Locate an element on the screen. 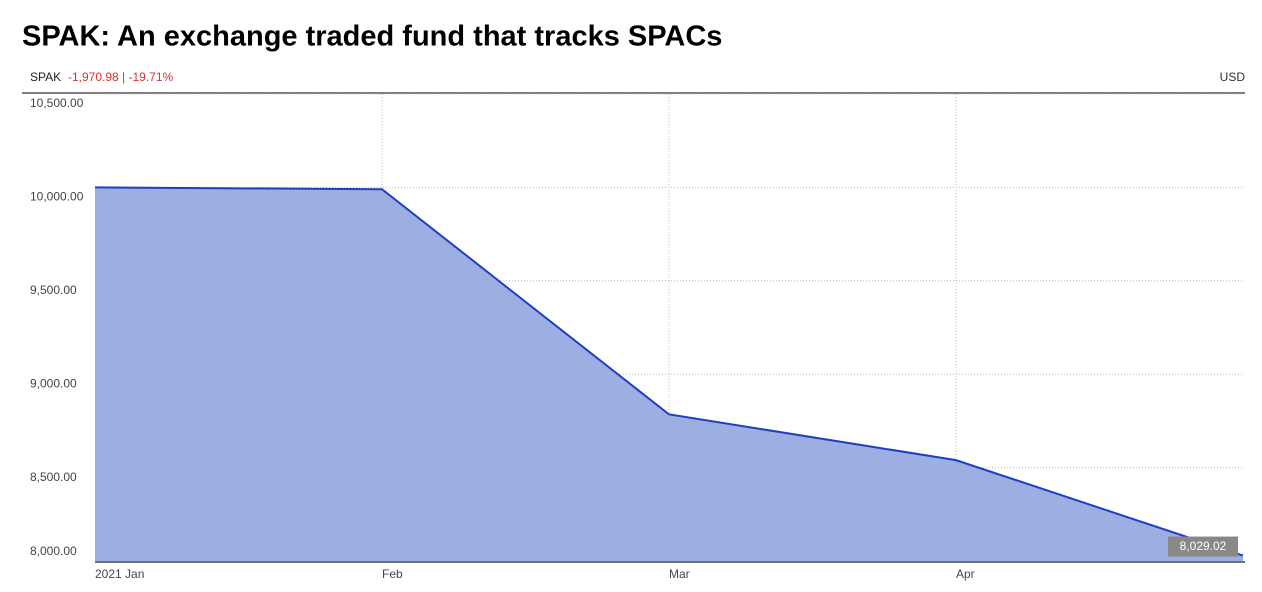  change: -1,970.98 | -19.71% is located at coordinates (121, 77).